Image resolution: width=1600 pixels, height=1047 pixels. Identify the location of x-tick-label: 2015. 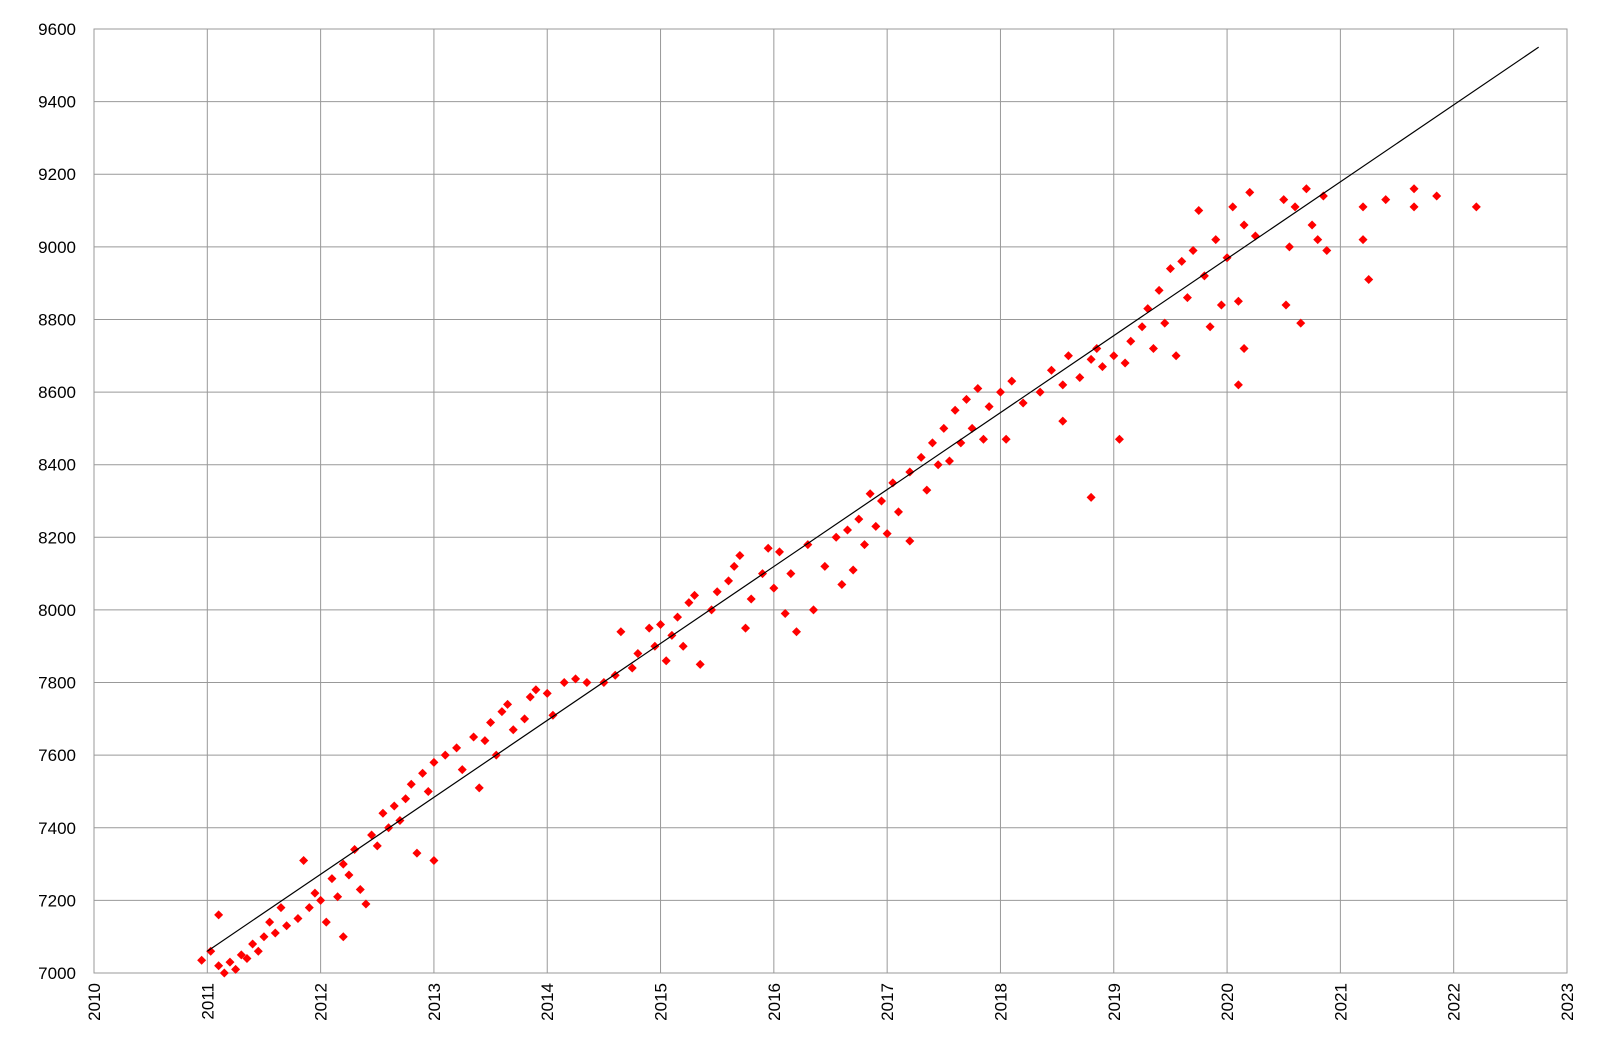
(661, 1002).